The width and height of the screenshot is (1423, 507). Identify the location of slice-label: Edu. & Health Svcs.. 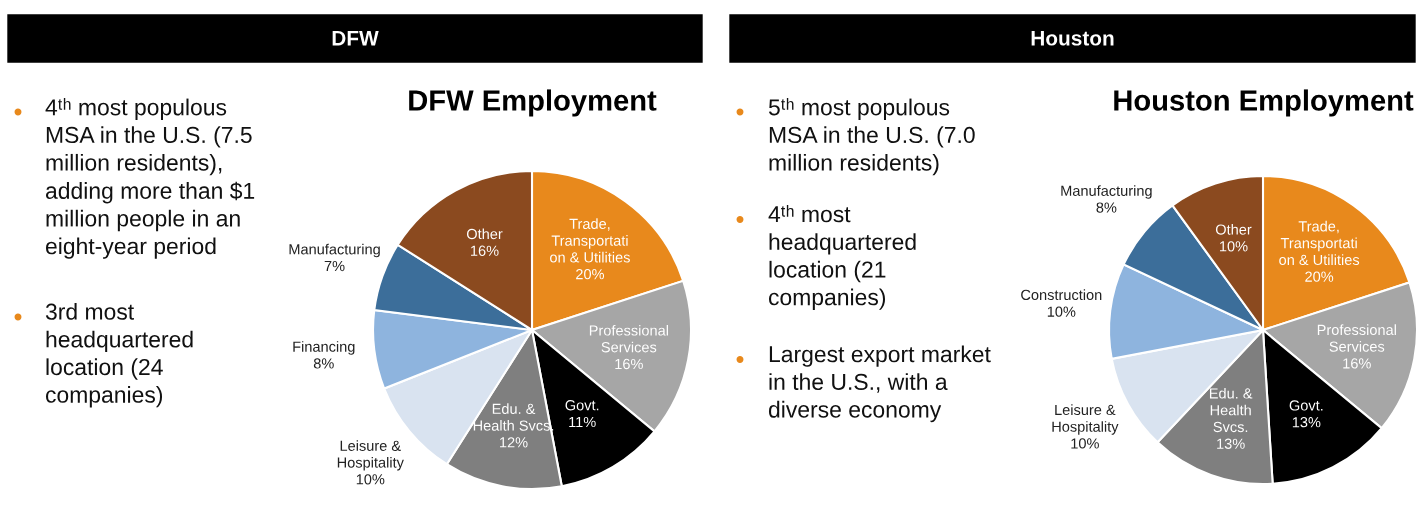
(1231, 410).